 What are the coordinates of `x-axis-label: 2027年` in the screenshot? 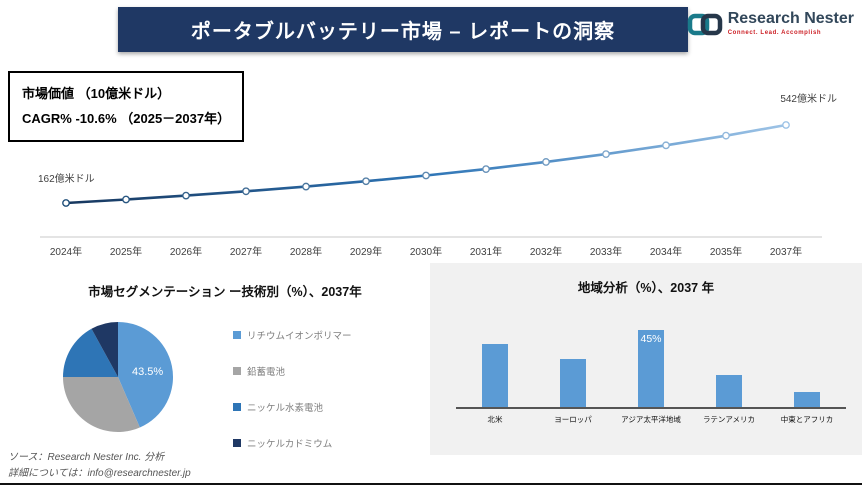 It's located at (246, 252).